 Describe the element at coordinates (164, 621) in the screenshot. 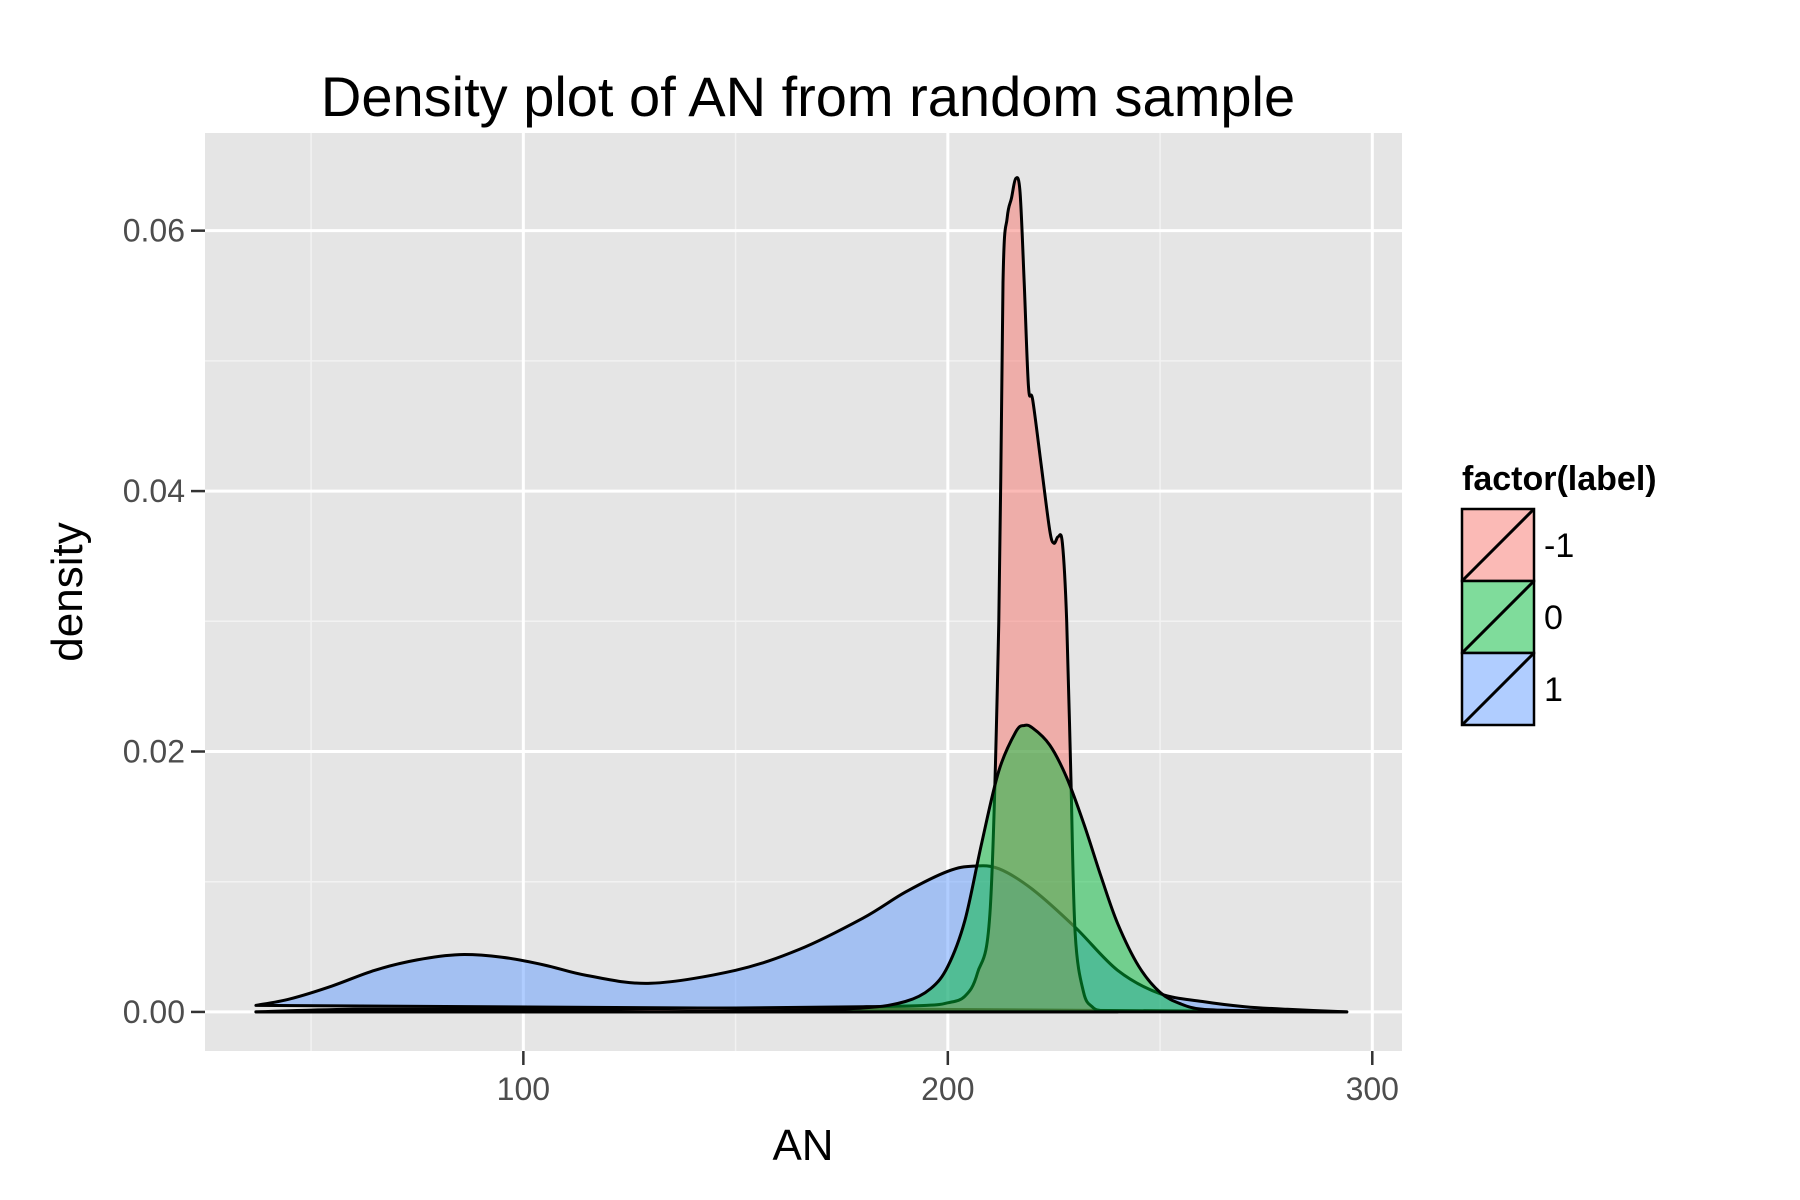

I see `y-axis: 0.00 0.02 0.04 0.06` at that location.